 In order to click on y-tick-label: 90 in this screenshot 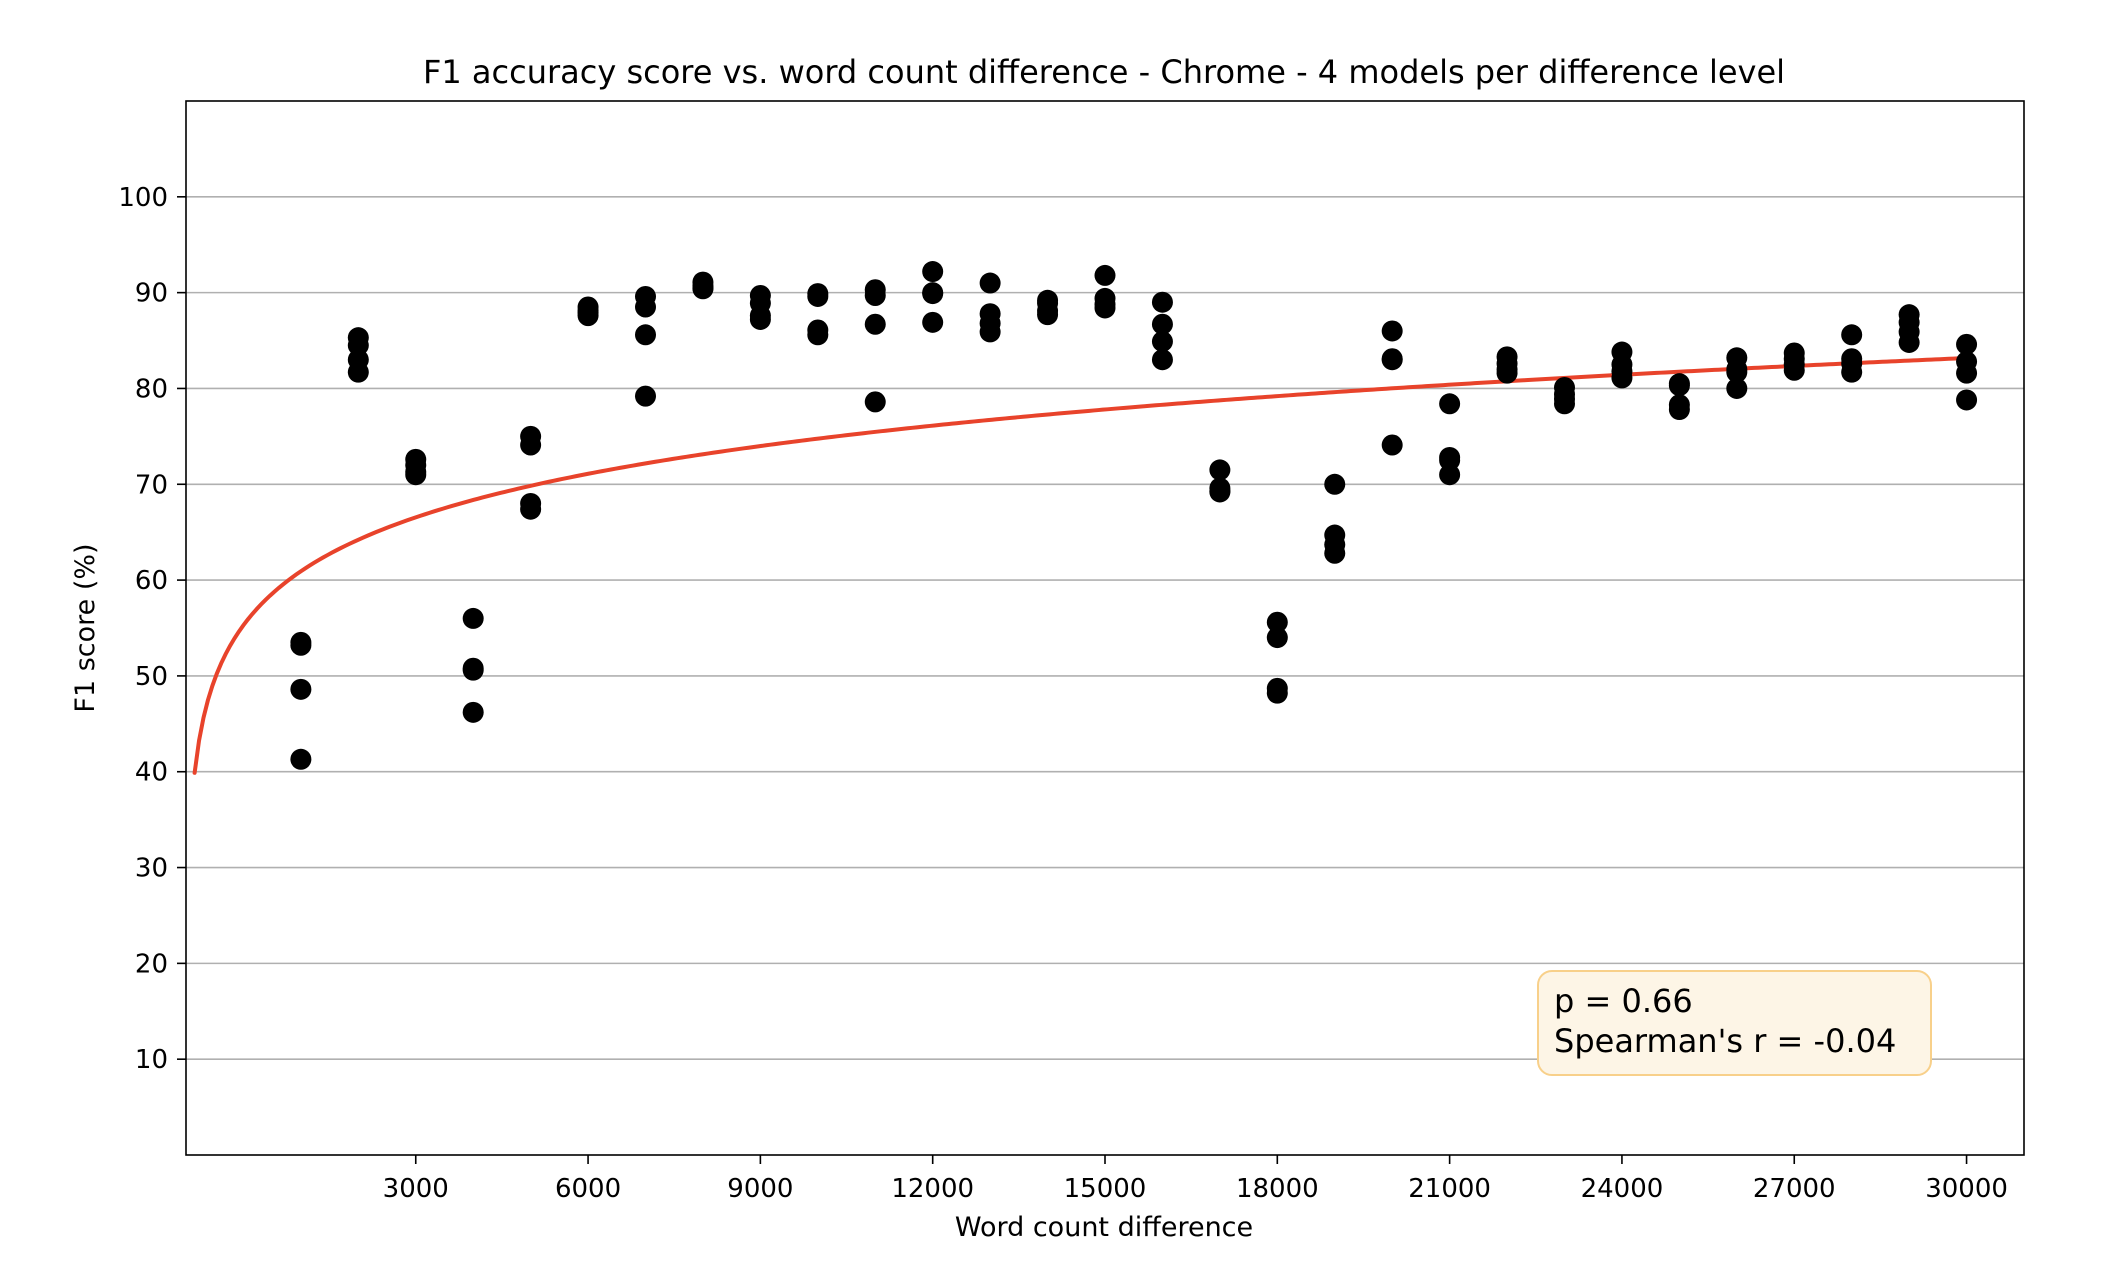, I will do `click(151, 294)`.